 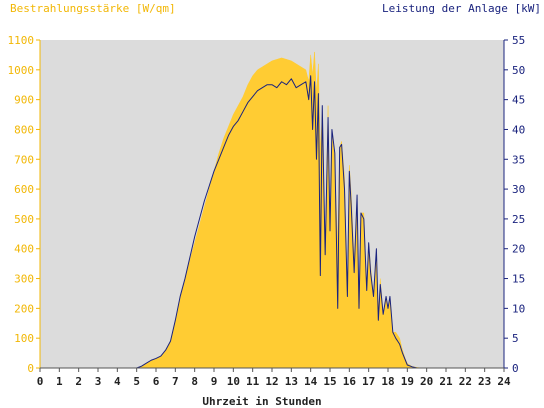 I want to click on right-axis-ticks: 0 5 10 15 20 25 30 35 40 45 50 55, so click(x=514, y=204).